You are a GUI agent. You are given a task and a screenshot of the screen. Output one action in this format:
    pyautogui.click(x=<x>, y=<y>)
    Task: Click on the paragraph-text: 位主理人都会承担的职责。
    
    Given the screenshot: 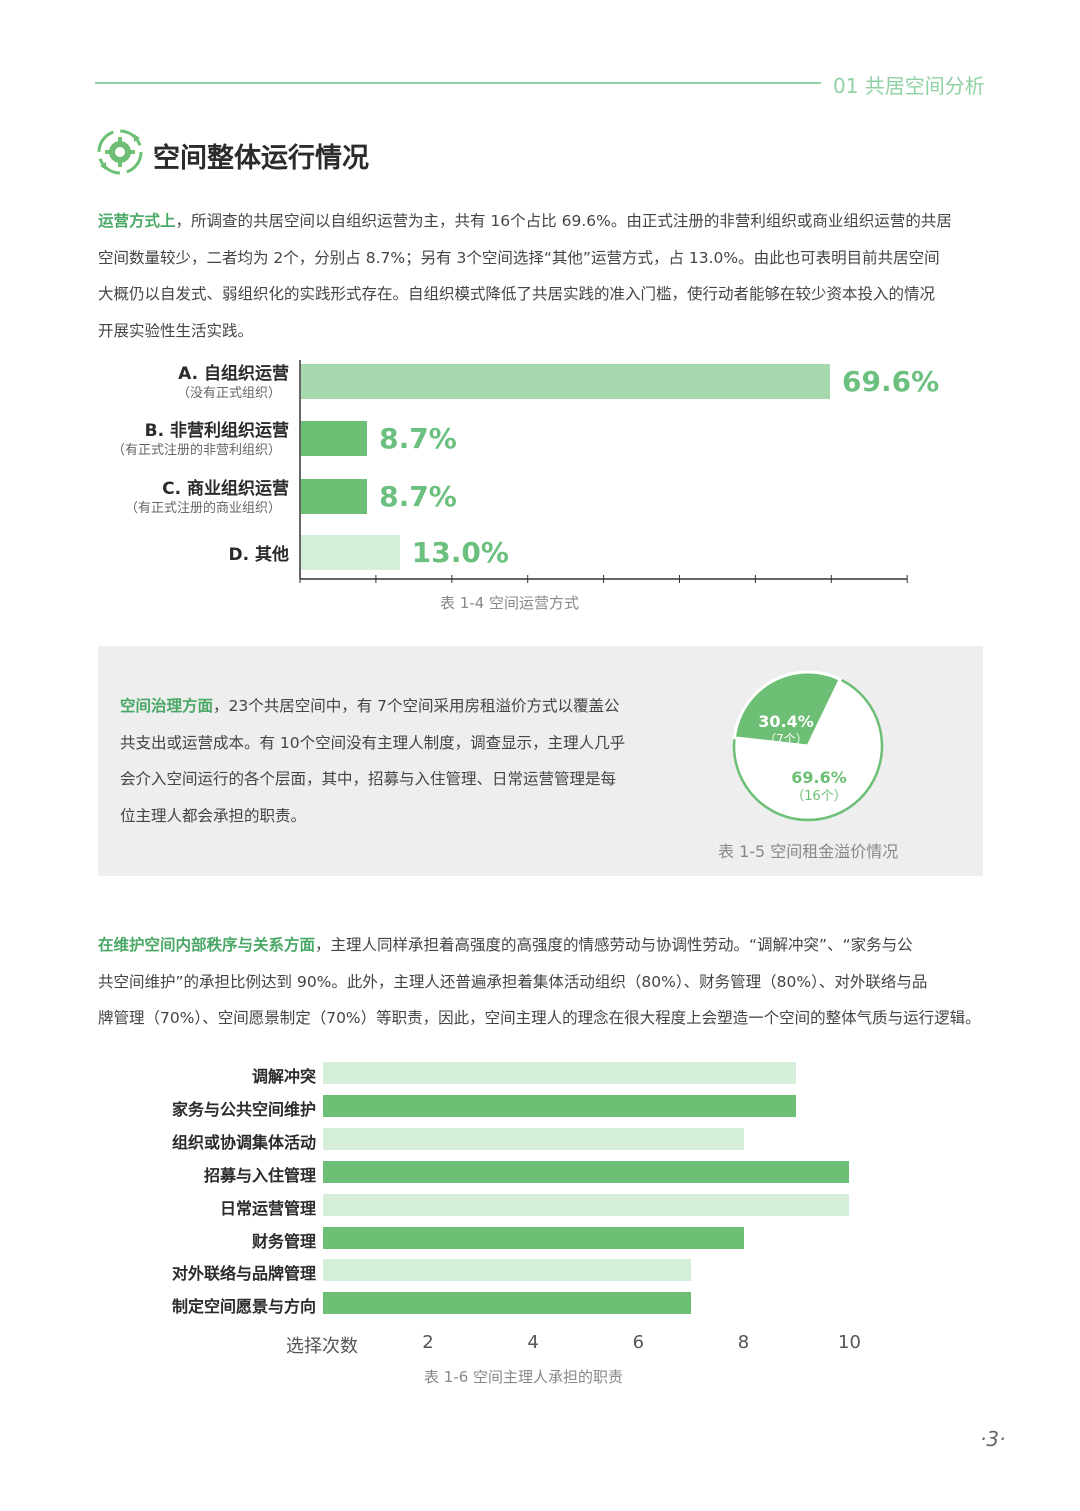 What is the action you would take?
    pyautogui.click(x=213, y=815)
    